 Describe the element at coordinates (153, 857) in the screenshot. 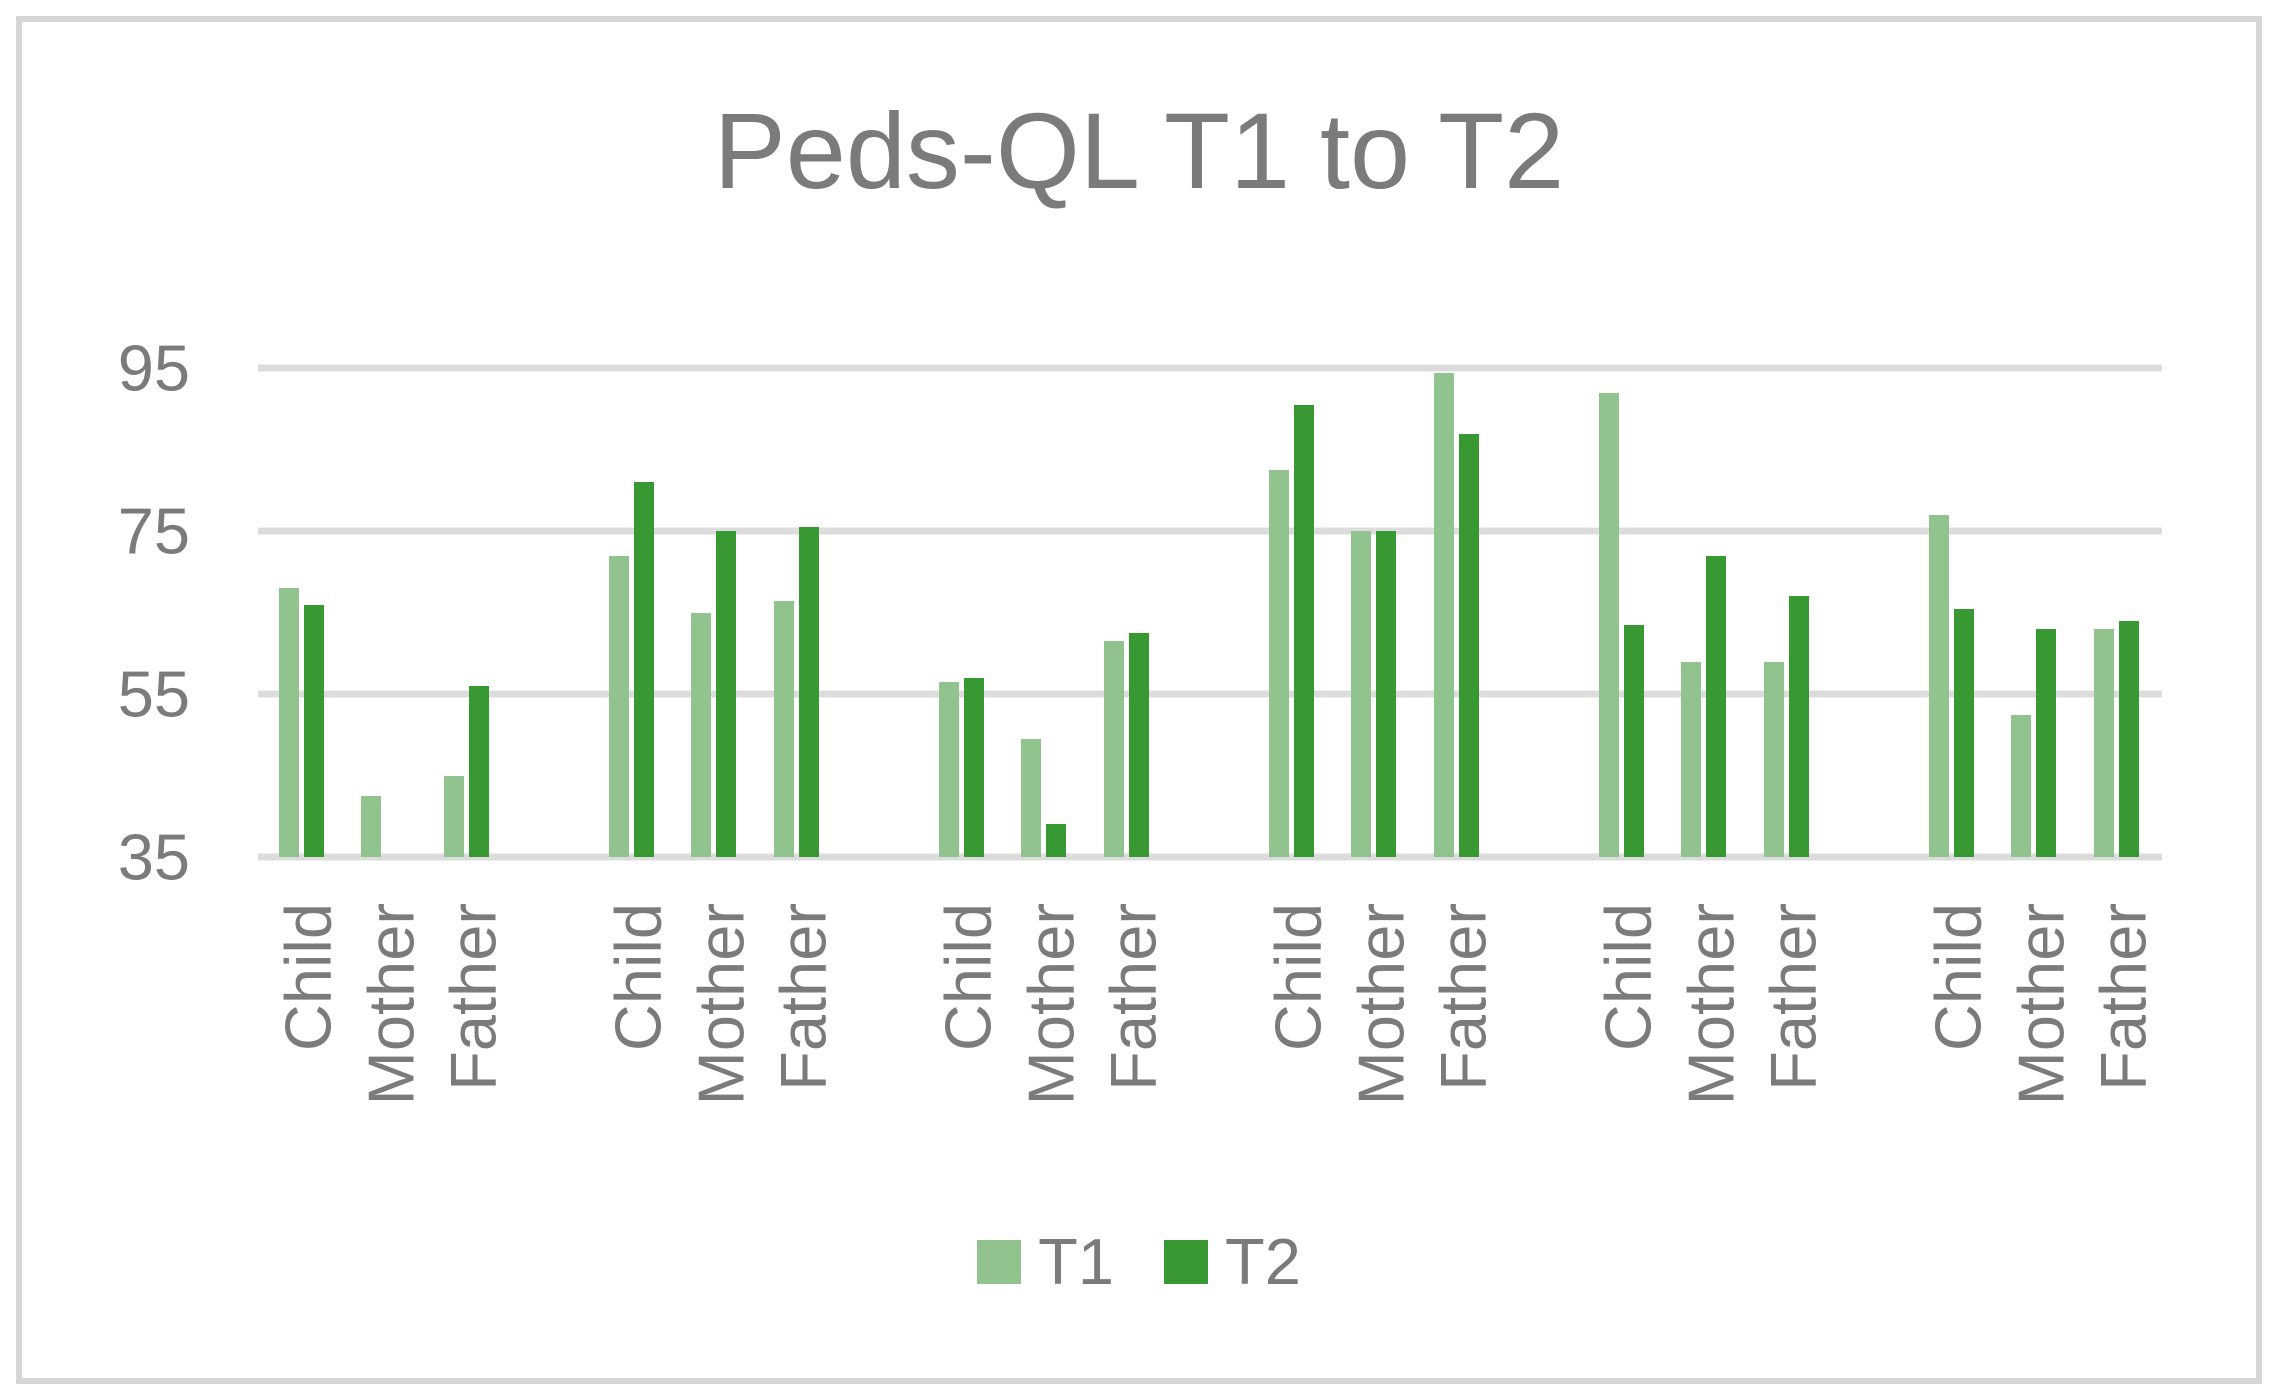

I see `y-tick-label-35: 35` at that location.